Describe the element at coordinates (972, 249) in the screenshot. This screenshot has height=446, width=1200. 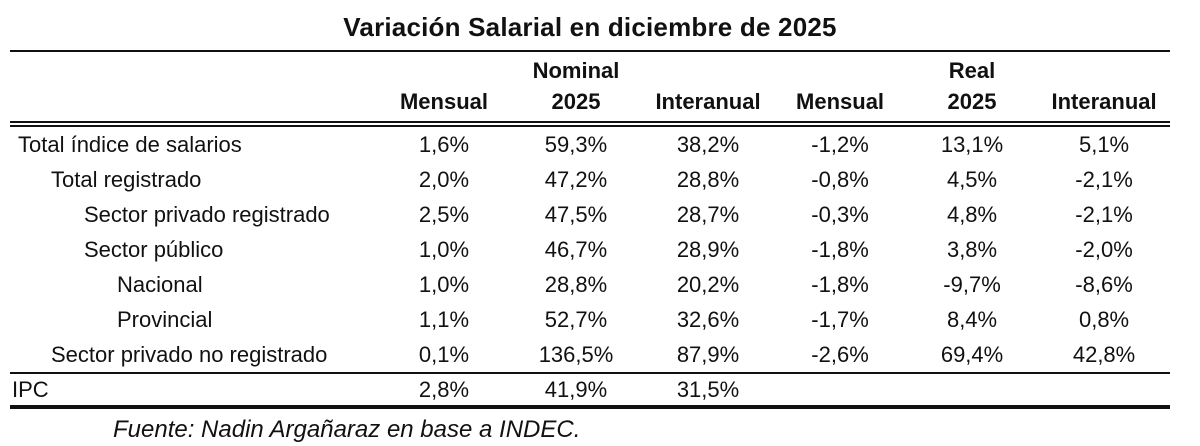
I see `cell-value: 3,8%` at that location.